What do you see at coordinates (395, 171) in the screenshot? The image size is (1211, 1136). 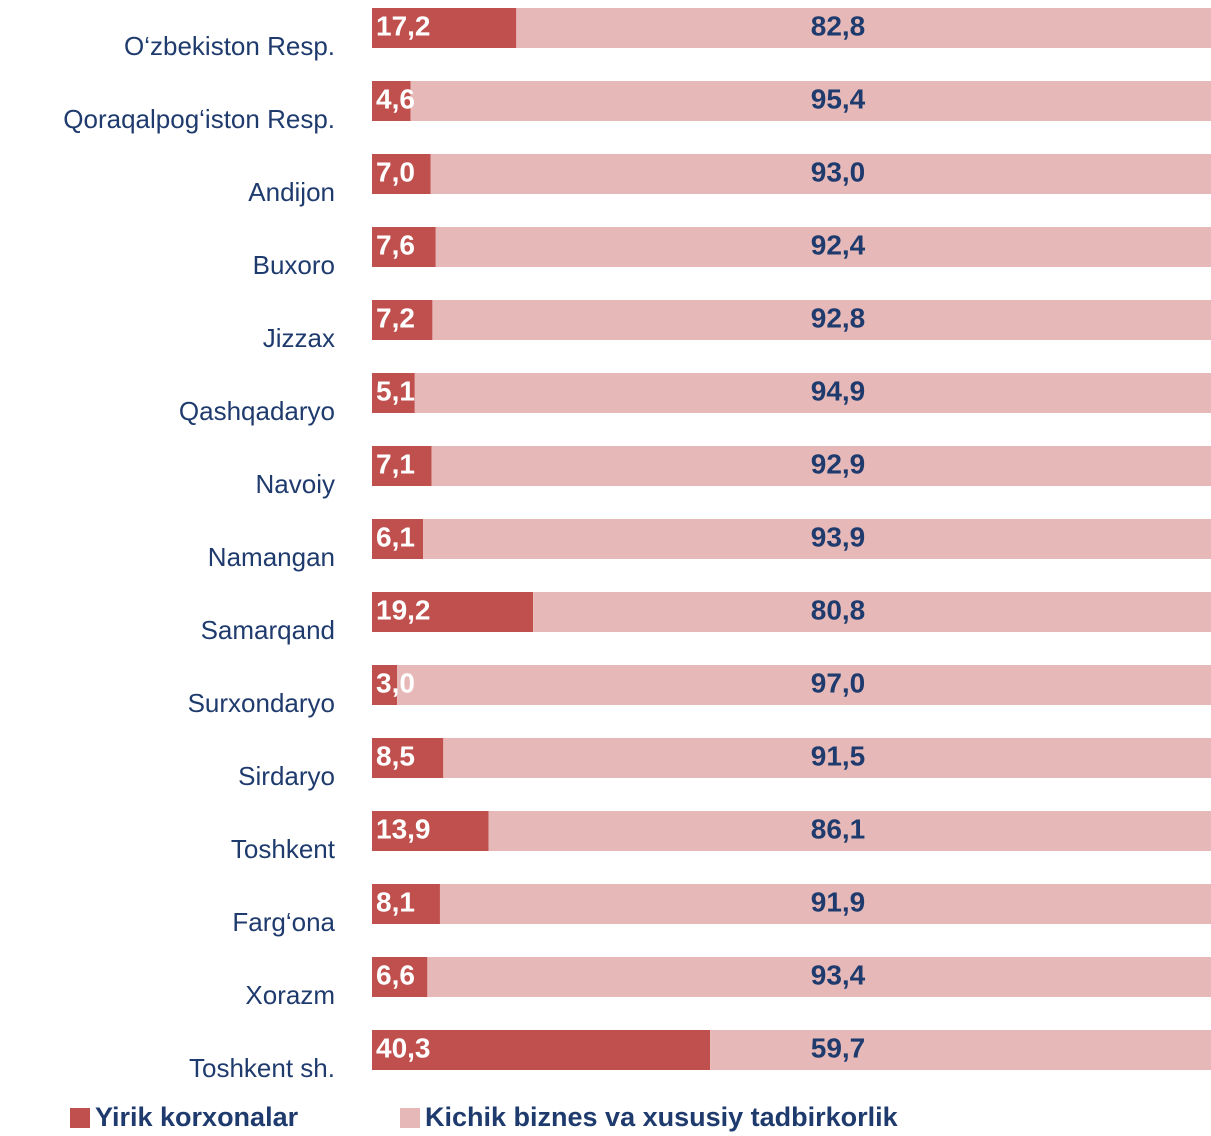 I see `value-label: 7,0` at bounding box center [395, 171].